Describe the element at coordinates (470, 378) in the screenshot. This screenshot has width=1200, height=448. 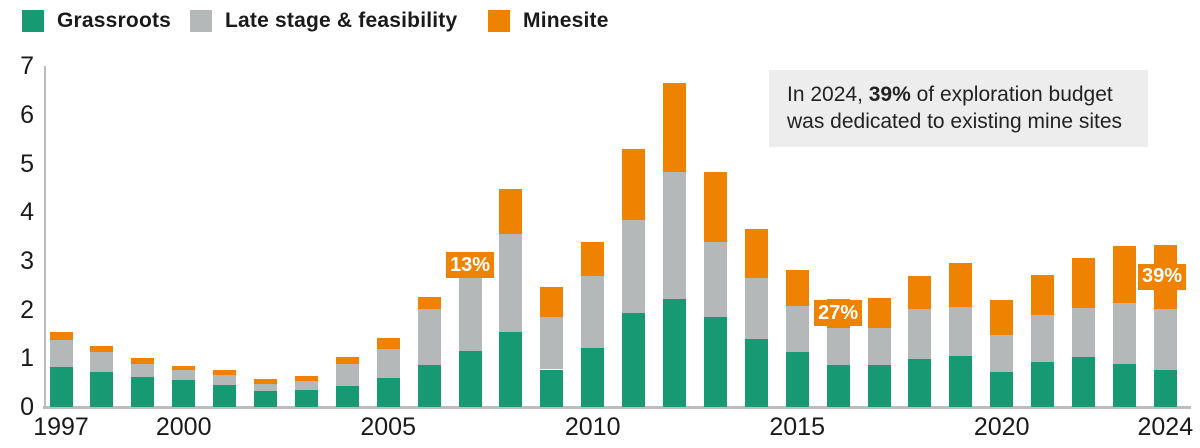
I see `bar-segment-grassroots-2007` at that location.